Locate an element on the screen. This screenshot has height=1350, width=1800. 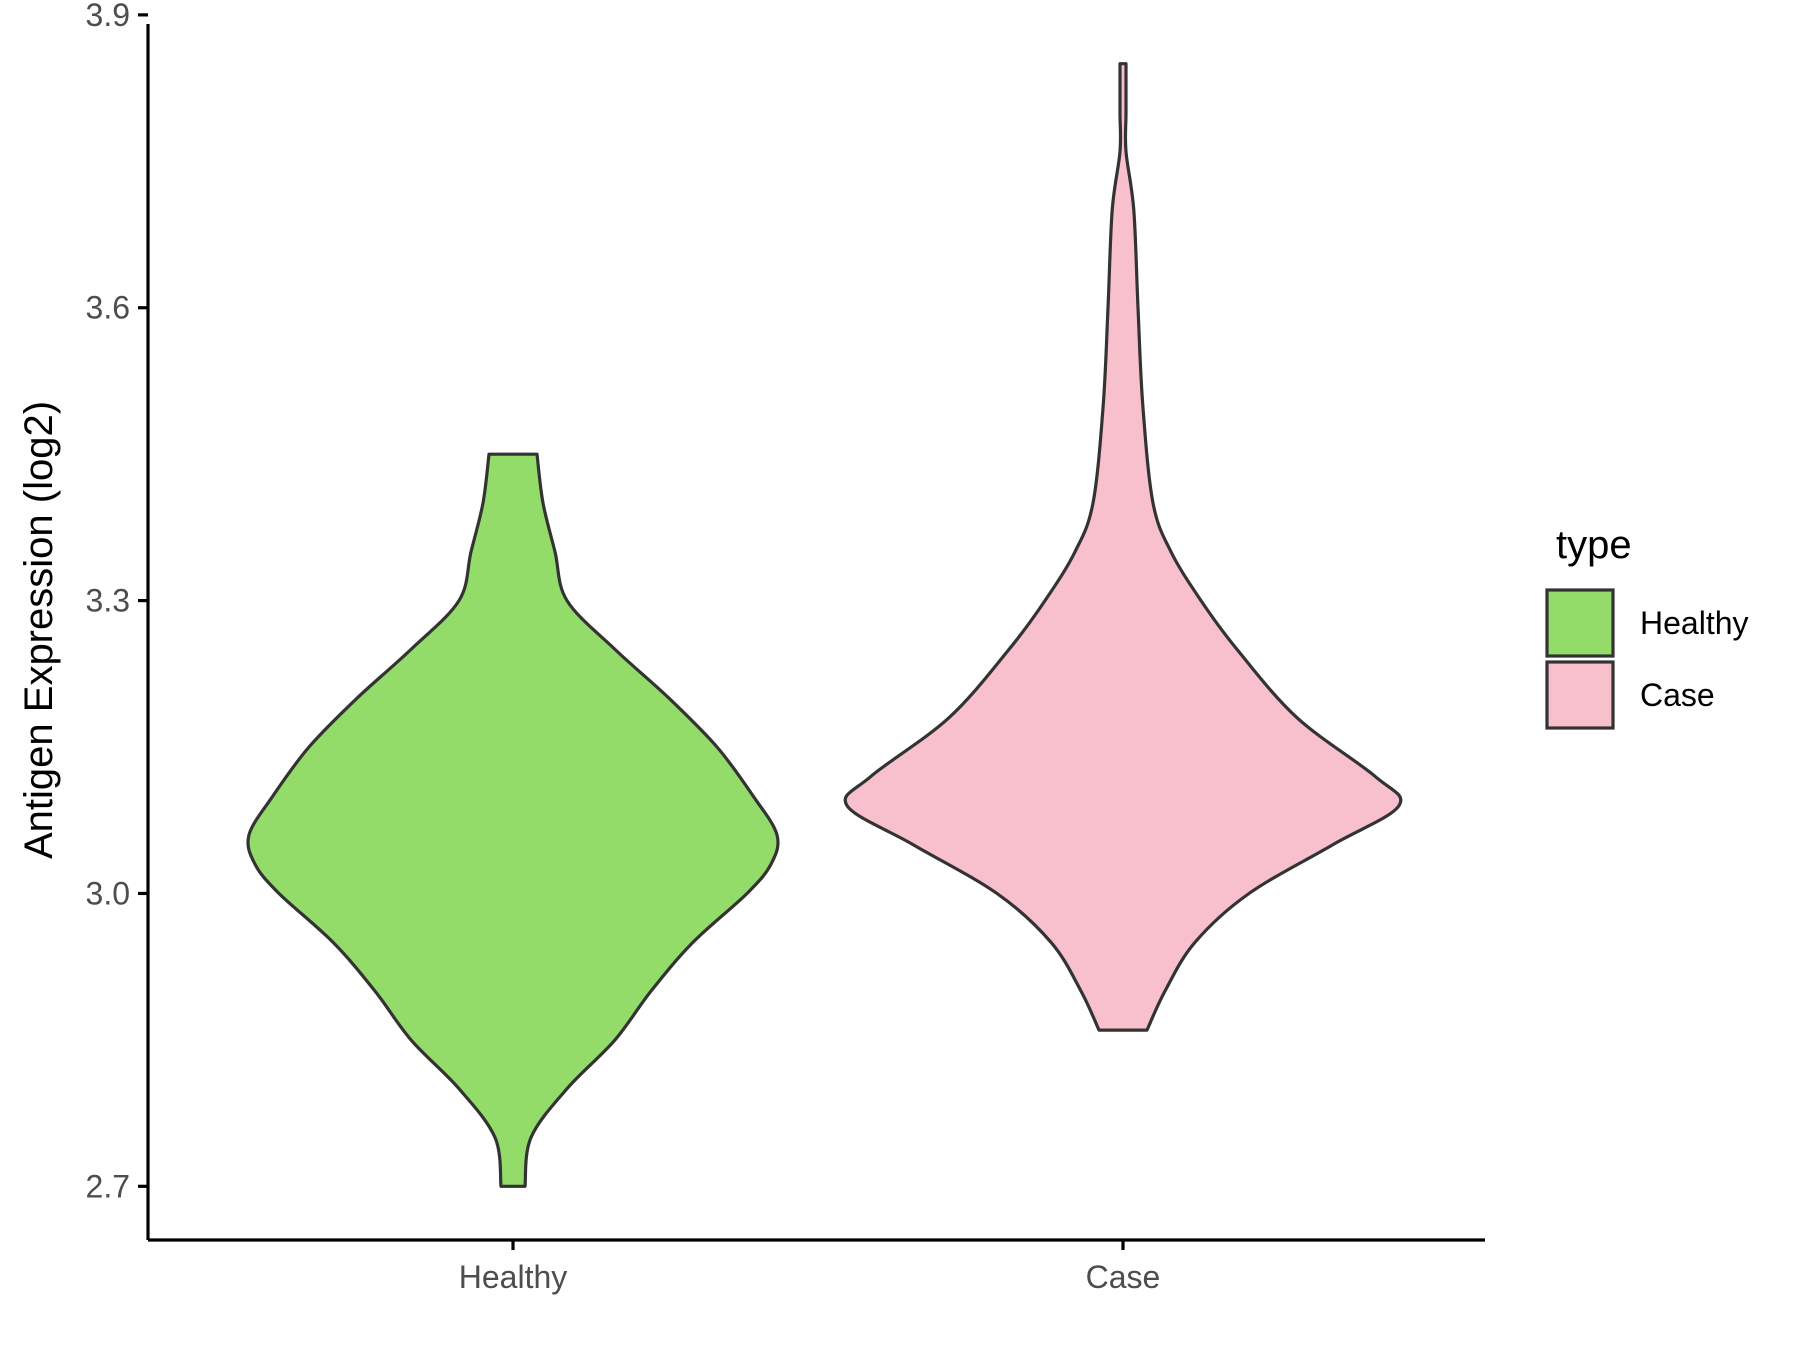
legend-key-case is located at coordinates (1580, 695).